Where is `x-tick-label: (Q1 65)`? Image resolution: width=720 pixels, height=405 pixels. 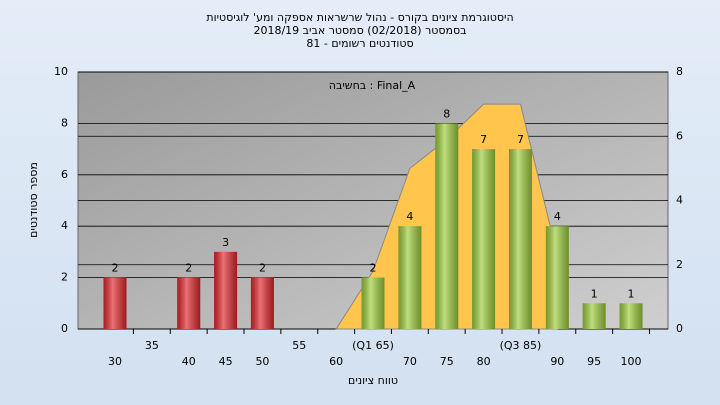
x-tick-label: (Q1 65) is located at coordinates (373, 345).